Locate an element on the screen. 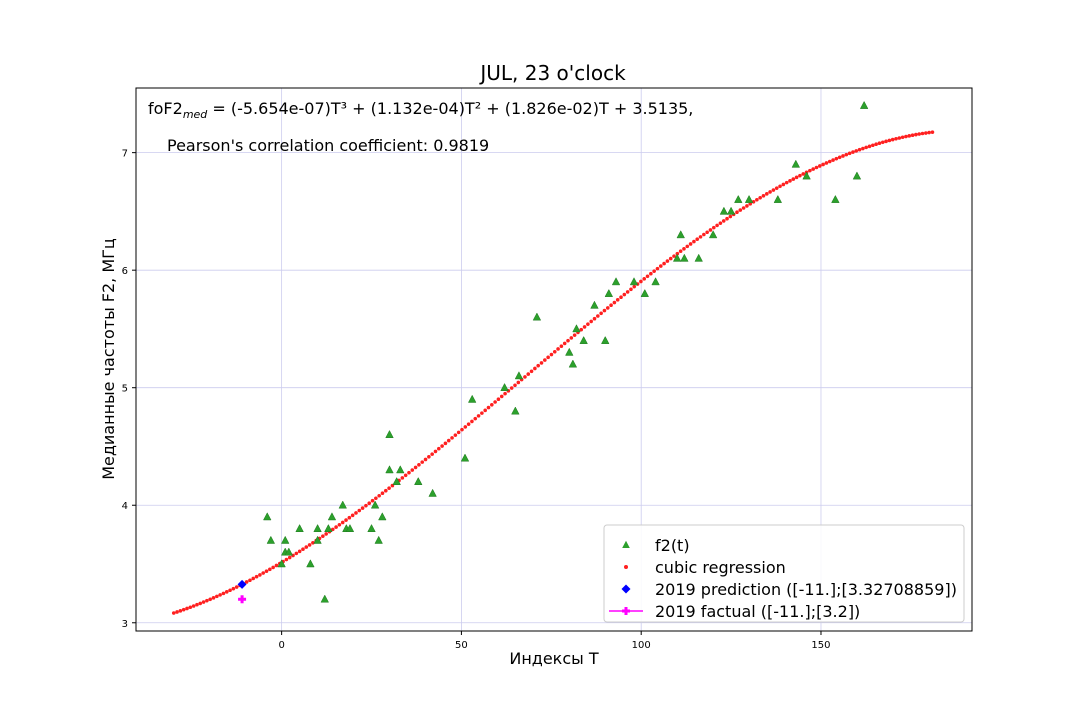 The image size is (1080, 720). legend-label: 2019 factual ([-11.];[3.2]) is located at coordinates (757, 611).